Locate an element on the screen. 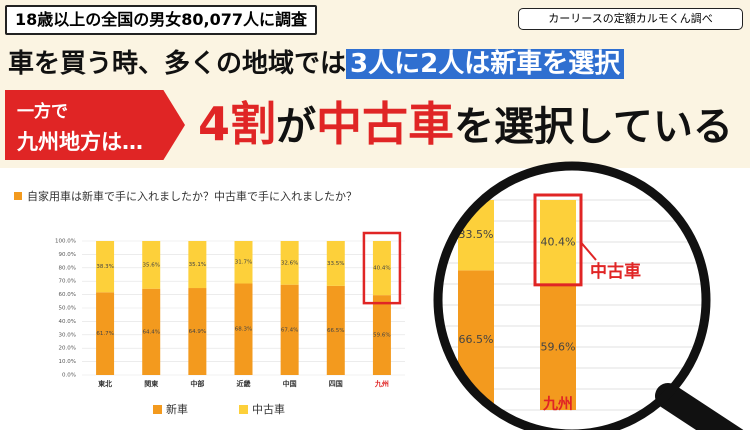  x-tick-label: 中部 is located at coordinates (197, 383).